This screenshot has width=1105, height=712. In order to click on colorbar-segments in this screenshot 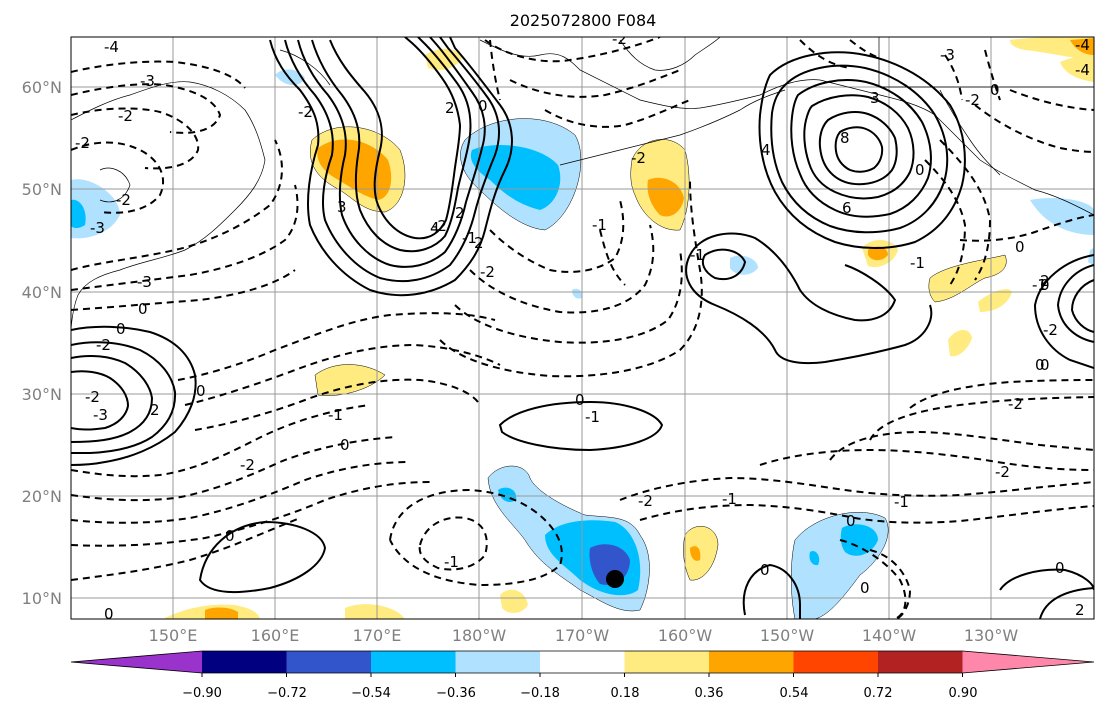, I will do `click(582, 662)`.